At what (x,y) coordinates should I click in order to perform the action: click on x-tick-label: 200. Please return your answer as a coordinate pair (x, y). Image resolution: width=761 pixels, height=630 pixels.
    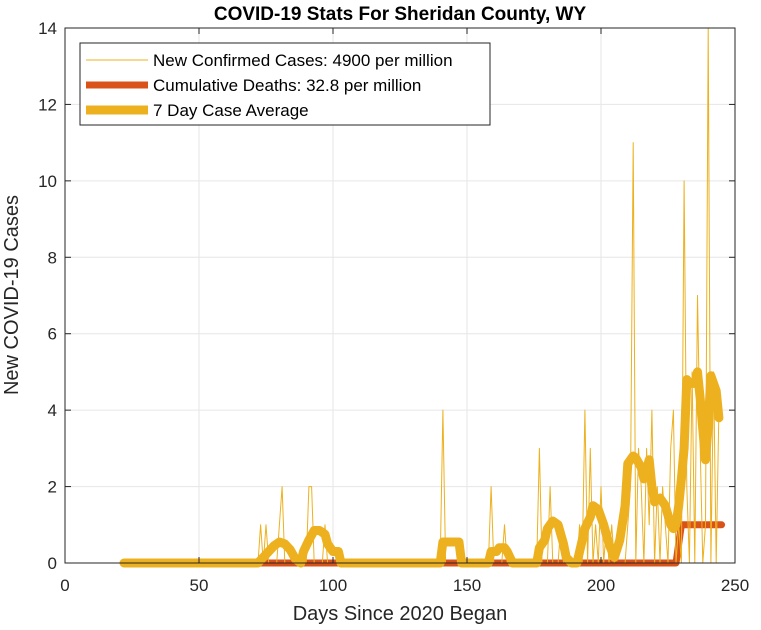
    Looking at the image, I should click on (601, 585).